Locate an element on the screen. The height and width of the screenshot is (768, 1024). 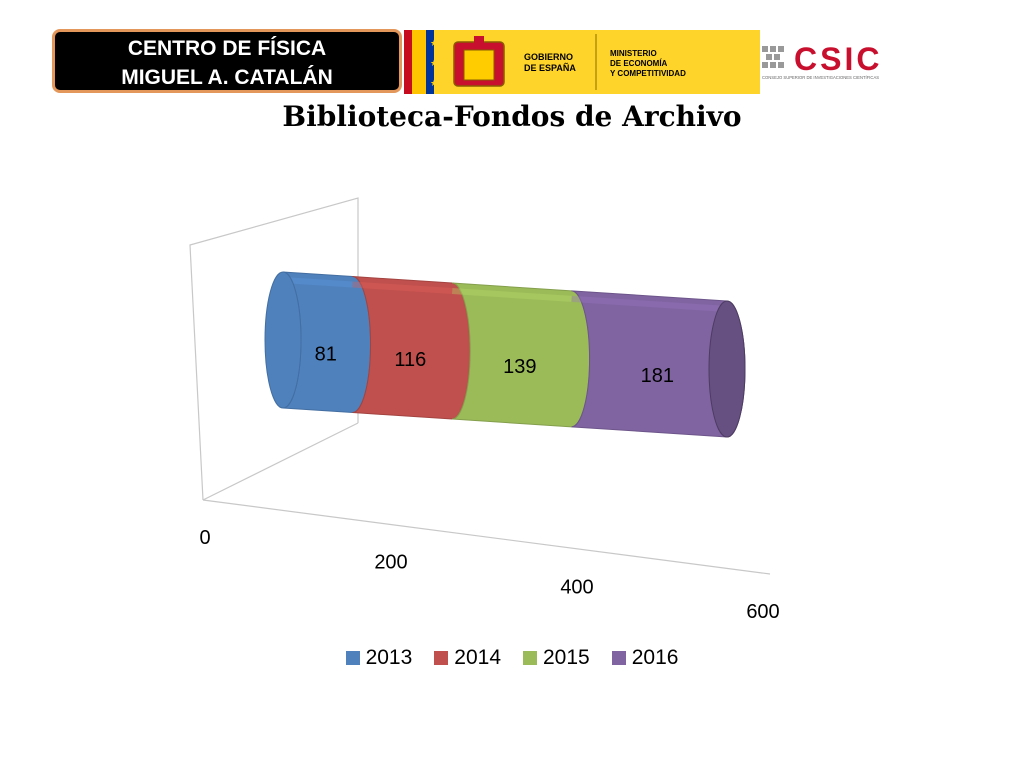
cylinder-segment-2015 is located at coordinates (521, 355).